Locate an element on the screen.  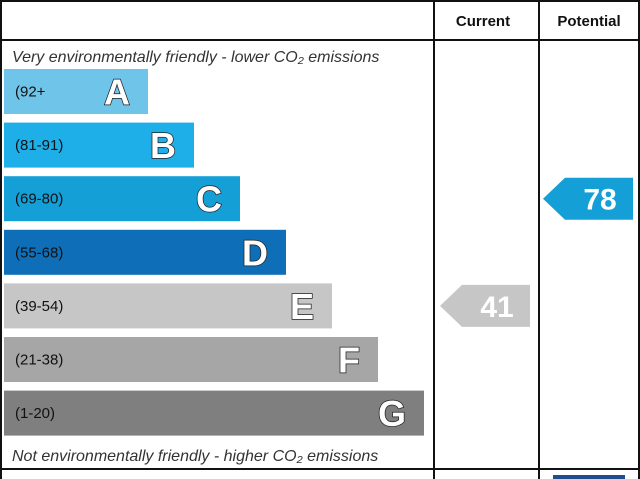
band-bar-c is located at coordinates (122, 199).